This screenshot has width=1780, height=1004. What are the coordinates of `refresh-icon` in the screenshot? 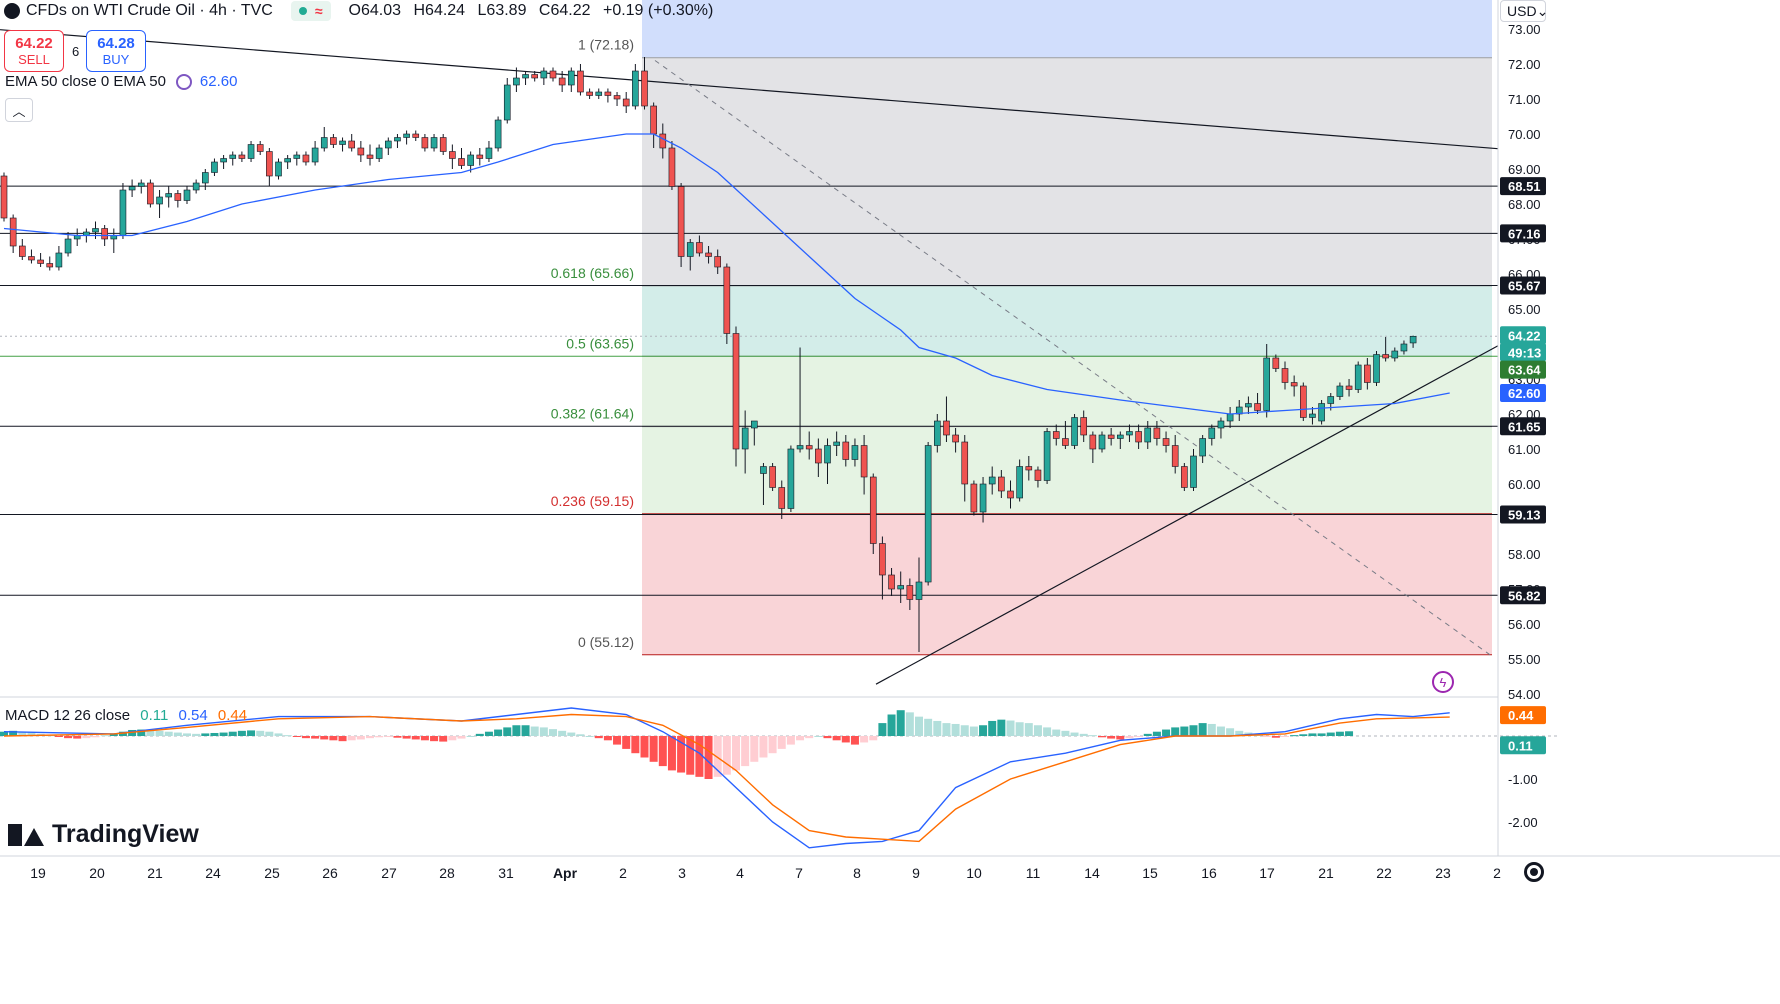 It's located at (183, 81).